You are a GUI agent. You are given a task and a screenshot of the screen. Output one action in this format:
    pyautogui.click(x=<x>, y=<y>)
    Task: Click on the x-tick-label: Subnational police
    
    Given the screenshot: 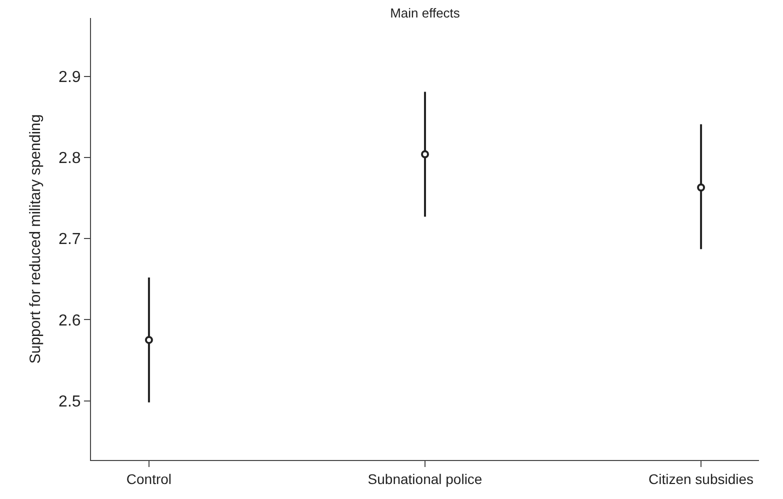 What is the action you would take?
    pyautogui.click(x=425, y=478)
    